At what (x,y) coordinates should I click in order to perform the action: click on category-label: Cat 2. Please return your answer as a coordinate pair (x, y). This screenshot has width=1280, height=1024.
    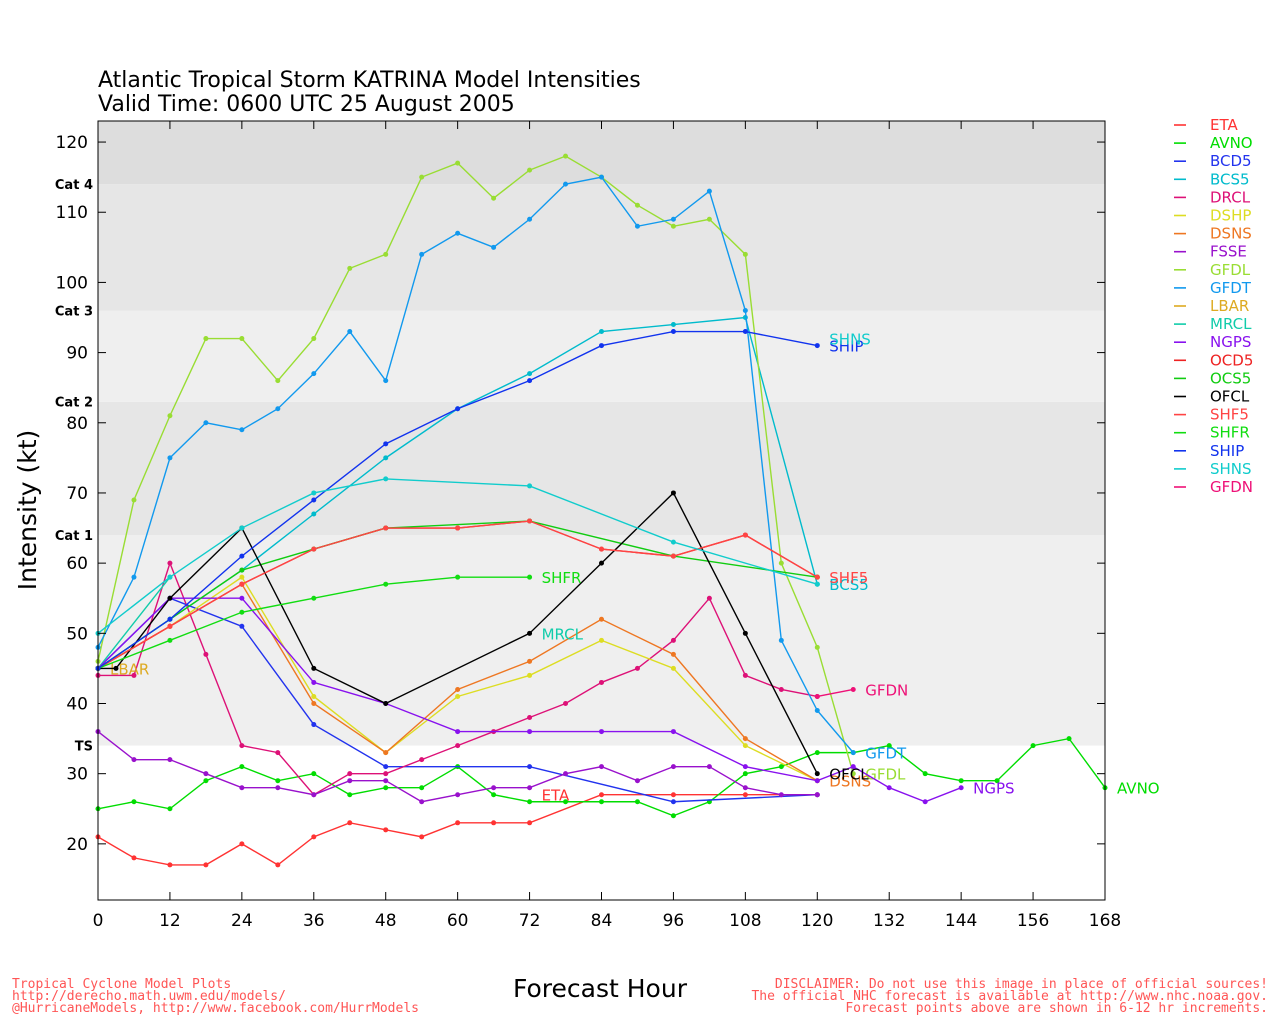
    Looking at the image, I should click on (74, 403).